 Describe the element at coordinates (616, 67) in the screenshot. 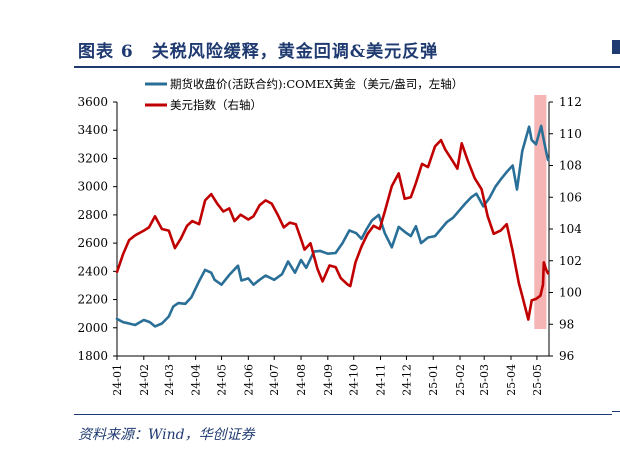

I see `adjacent-title-rule` at that location.